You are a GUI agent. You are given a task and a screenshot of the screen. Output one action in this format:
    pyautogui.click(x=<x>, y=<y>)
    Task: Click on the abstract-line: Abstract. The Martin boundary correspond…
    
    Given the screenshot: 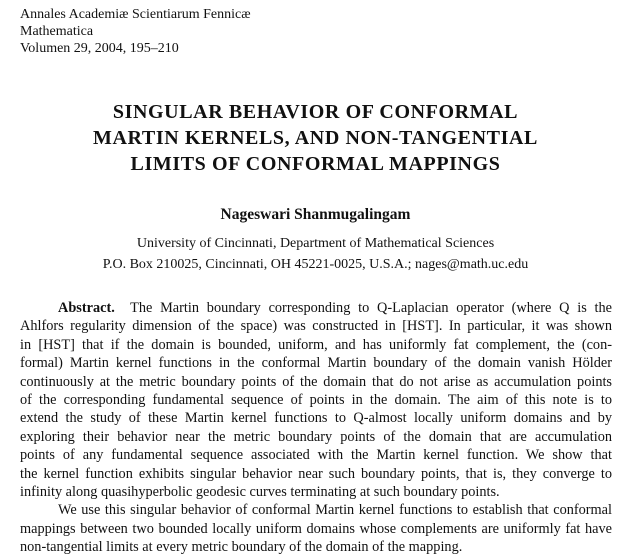 What is the action you would take?
    pyautogui.click(x=335, y=308)
    